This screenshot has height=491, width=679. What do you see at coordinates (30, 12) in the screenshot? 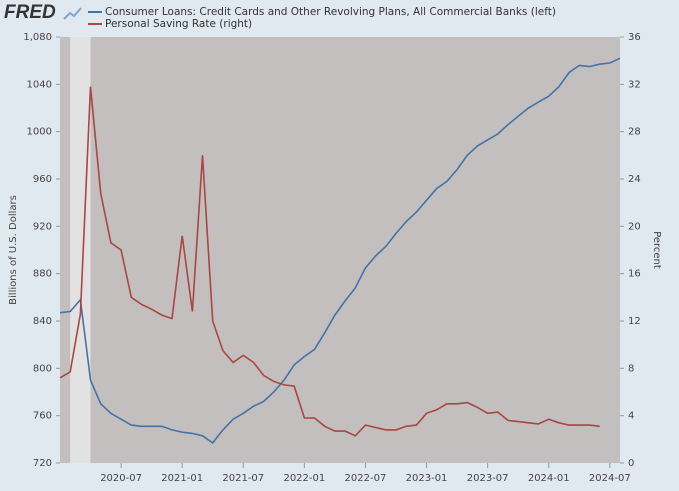
I see `logo: FRED` at bounding box center [30, 12].